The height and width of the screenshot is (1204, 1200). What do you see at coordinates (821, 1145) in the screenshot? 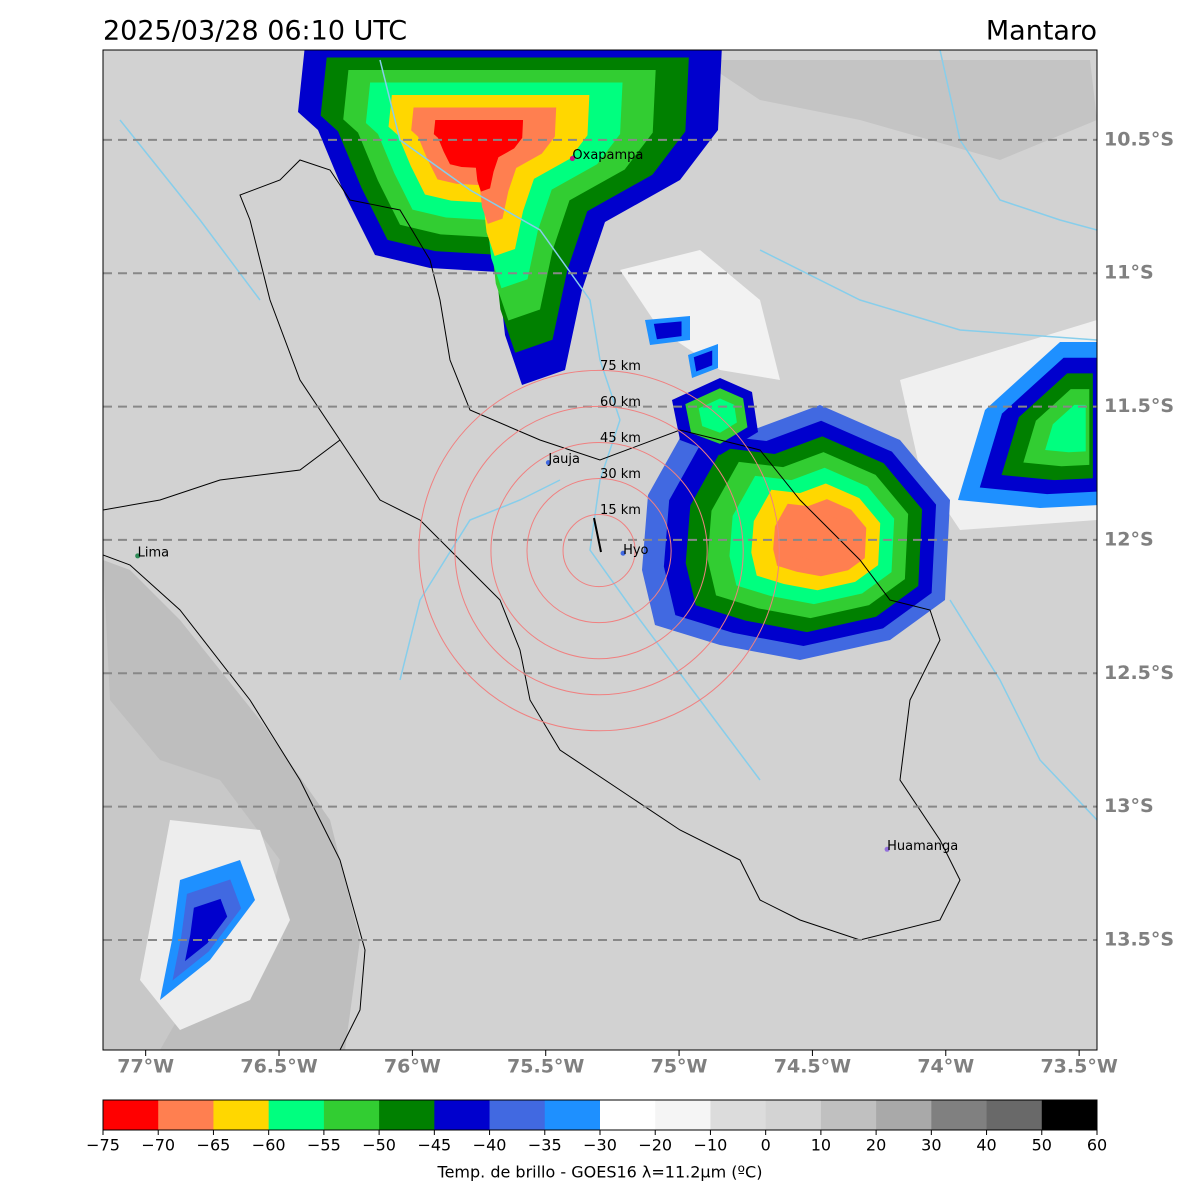
I see `colorbar-tick-label: 10` at bounding box center [821, 1145].